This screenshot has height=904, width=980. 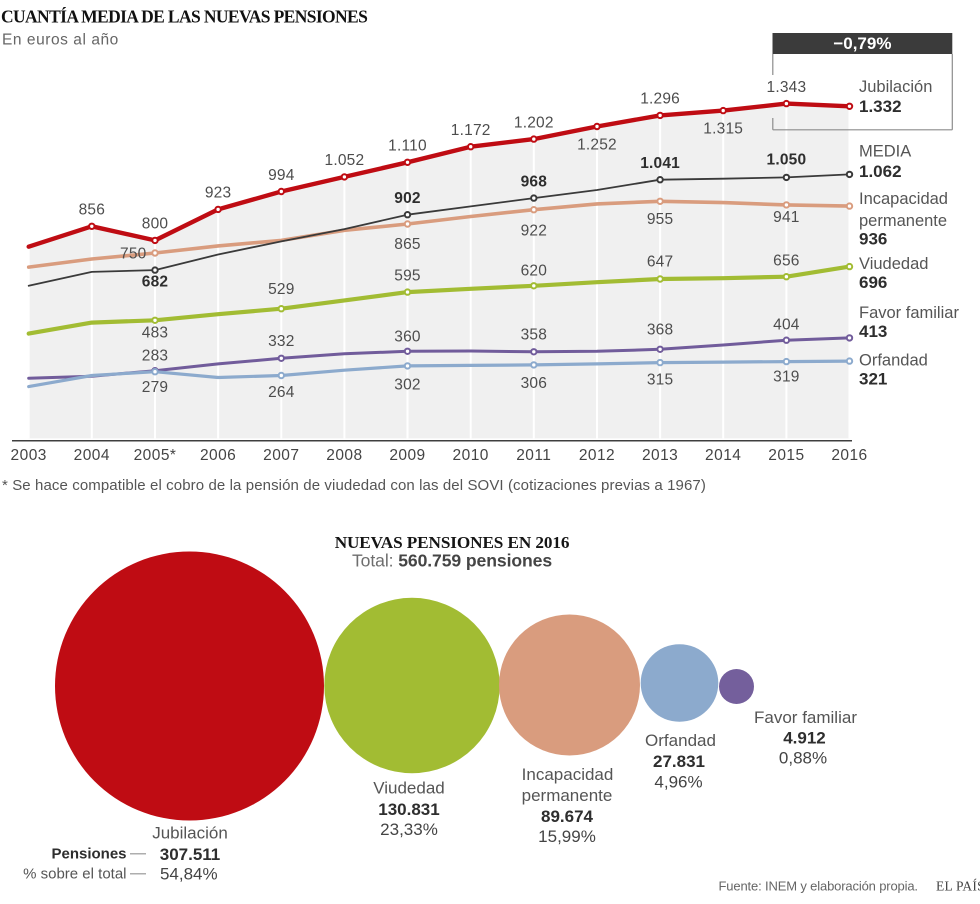 What do you see at coordinates (407, 384) in the screenshot?
I see `svg-text: 302` at bounding box center [407, 384].